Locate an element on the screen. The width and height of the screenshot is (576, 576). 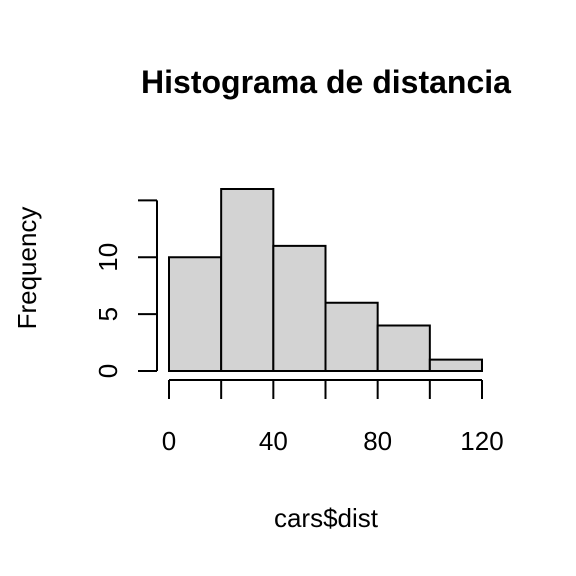
y-tick-label: 0 is located at coordinates (108, 371).